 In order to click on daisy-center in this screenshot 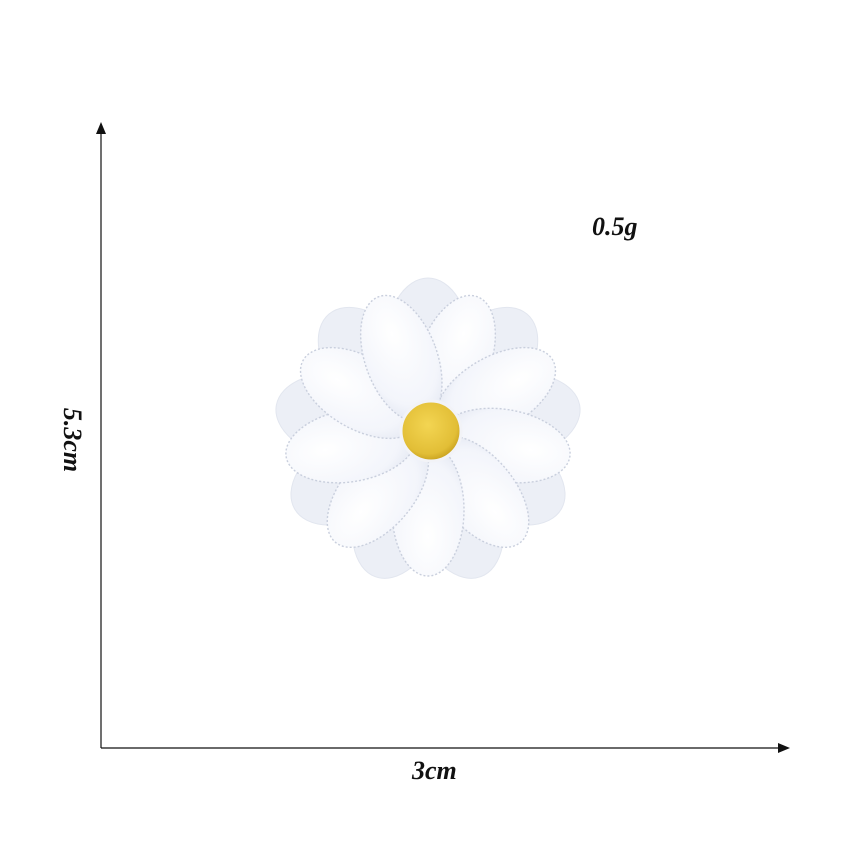, I will do `click(431, 431)`.